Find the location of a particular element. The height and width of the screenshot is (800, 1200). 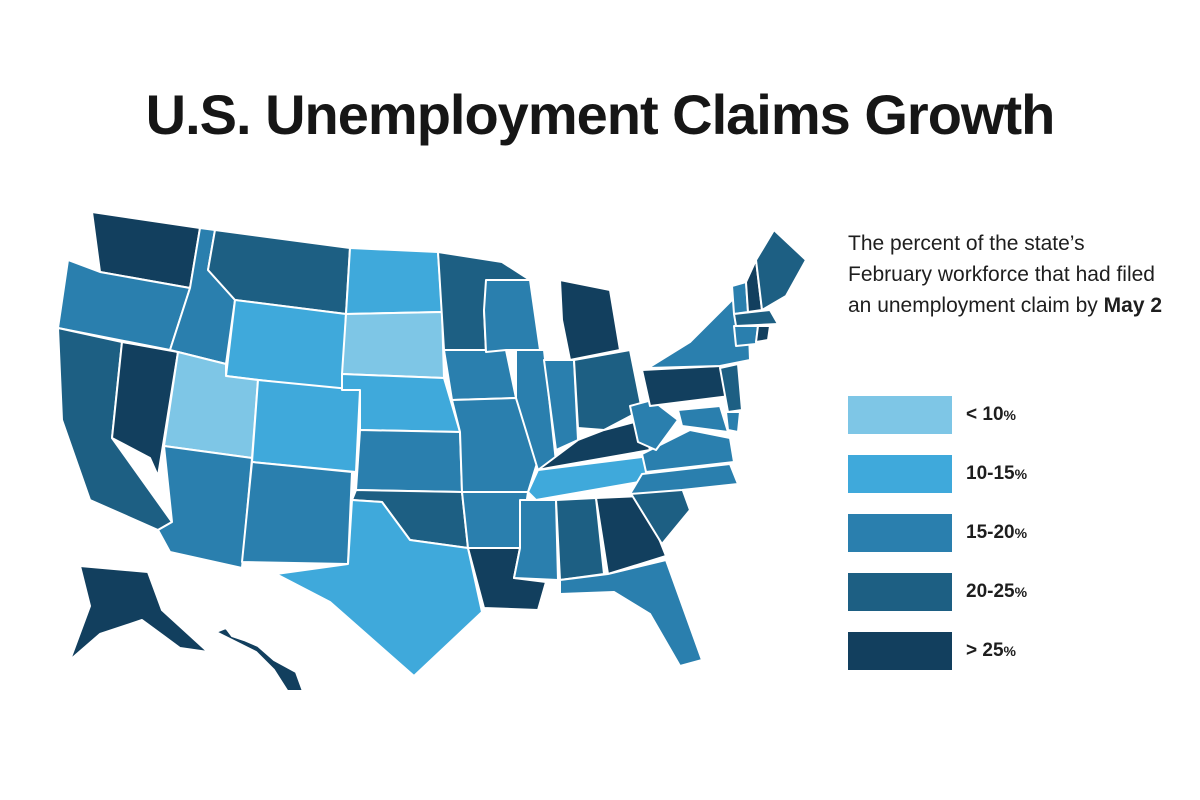

legend-label: 15-20% is located at coordinates (996, 533).